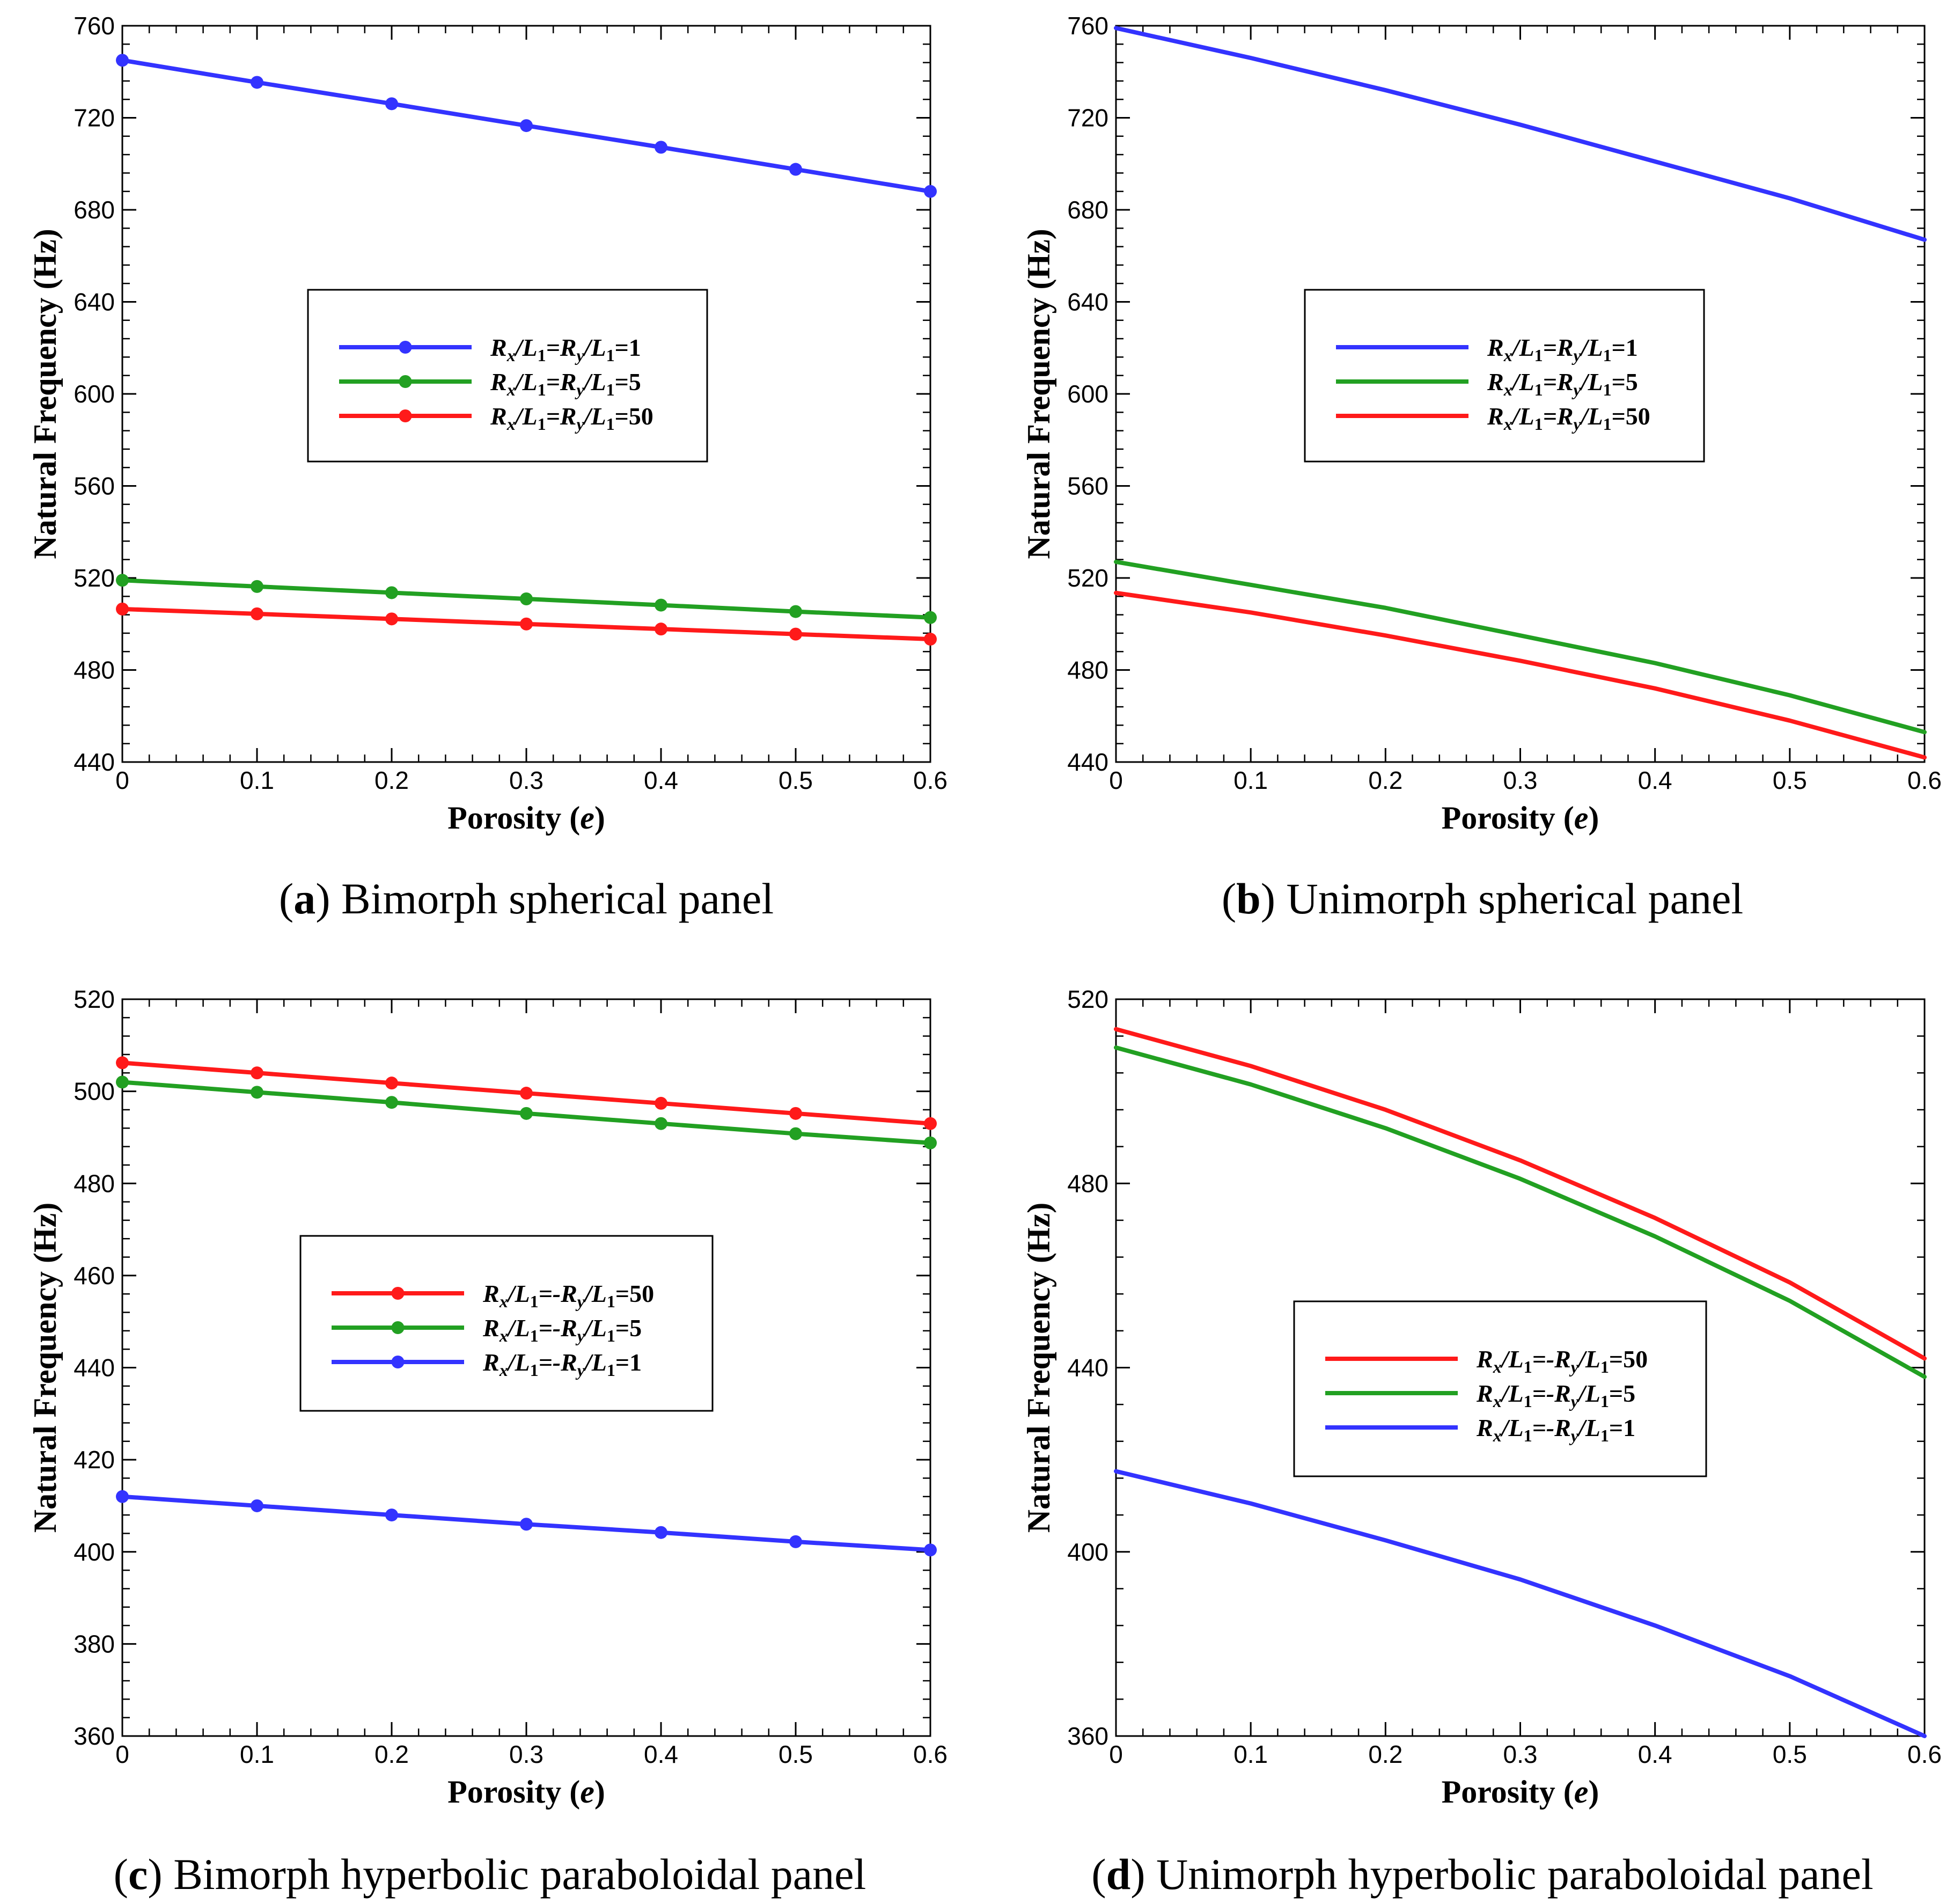  I want to click on legend: Rx/L1=Ry/L1=1Rx/L1=Ry/L1=5Rx/L1=Ry/L1=50, so click(1504, 376).